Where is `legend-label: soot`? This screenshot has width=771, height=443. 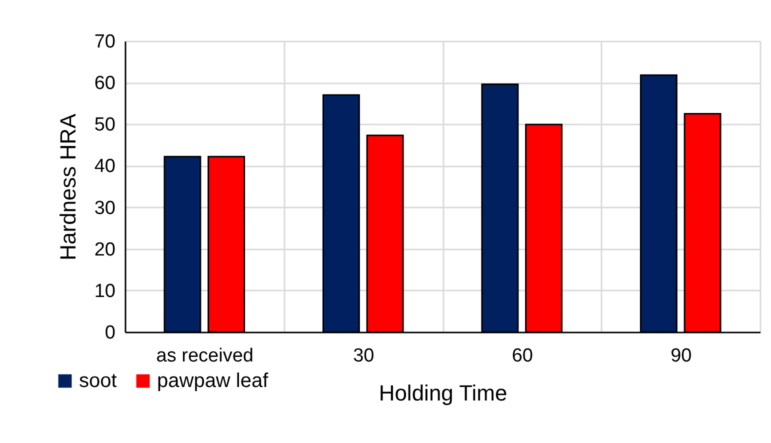
legend-label: soot is located at coordinates (98, 381).